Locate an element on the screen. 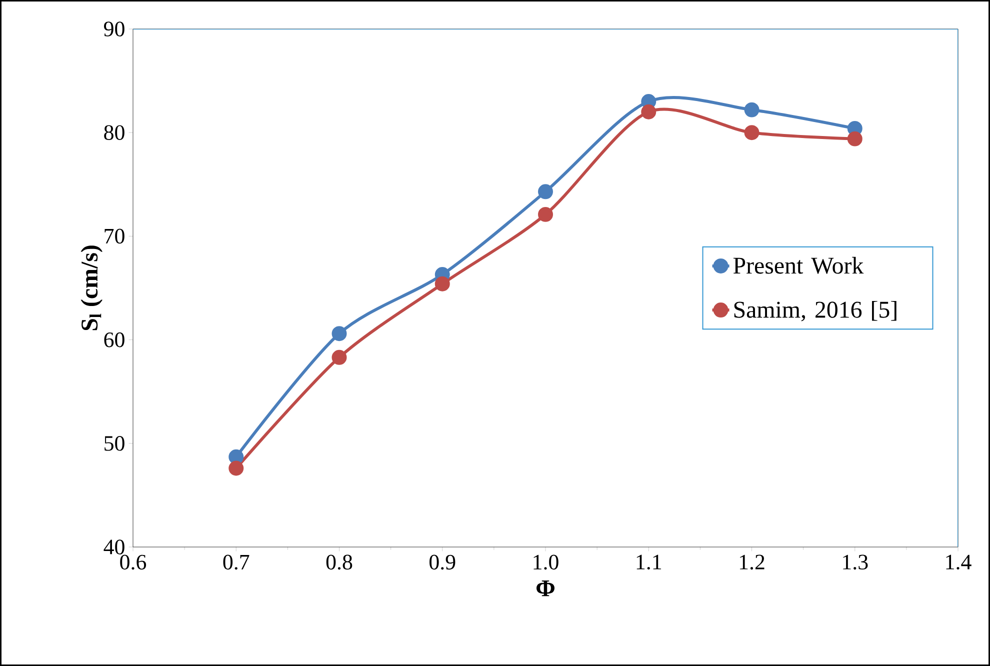 The image size is (990, 666). y-axis-title: S$_{l}$ (cm/s) is located at coordinates (91, 288).